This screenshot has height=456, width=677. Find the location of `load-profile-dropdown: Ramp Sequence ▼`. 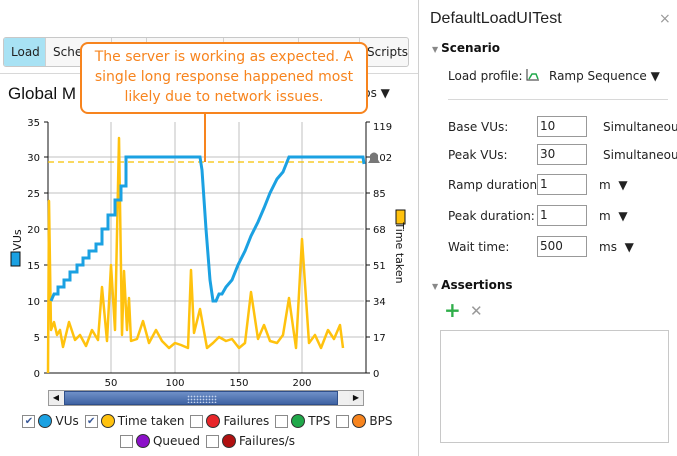

load-profile-dropdown: Ramp Sequence ▼ is located at coordinates (604, 76).